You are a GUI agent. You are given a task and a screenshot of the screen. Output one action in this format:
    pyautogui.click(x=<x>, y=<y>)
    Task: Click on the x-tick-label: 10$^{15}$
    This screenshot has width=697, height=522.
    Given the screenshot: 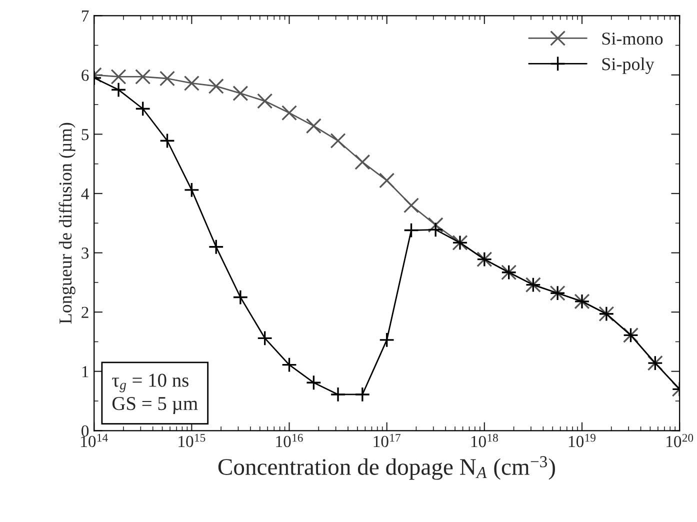 What is the action you would take?
    pyautogui.click(x=192, y=441)
    